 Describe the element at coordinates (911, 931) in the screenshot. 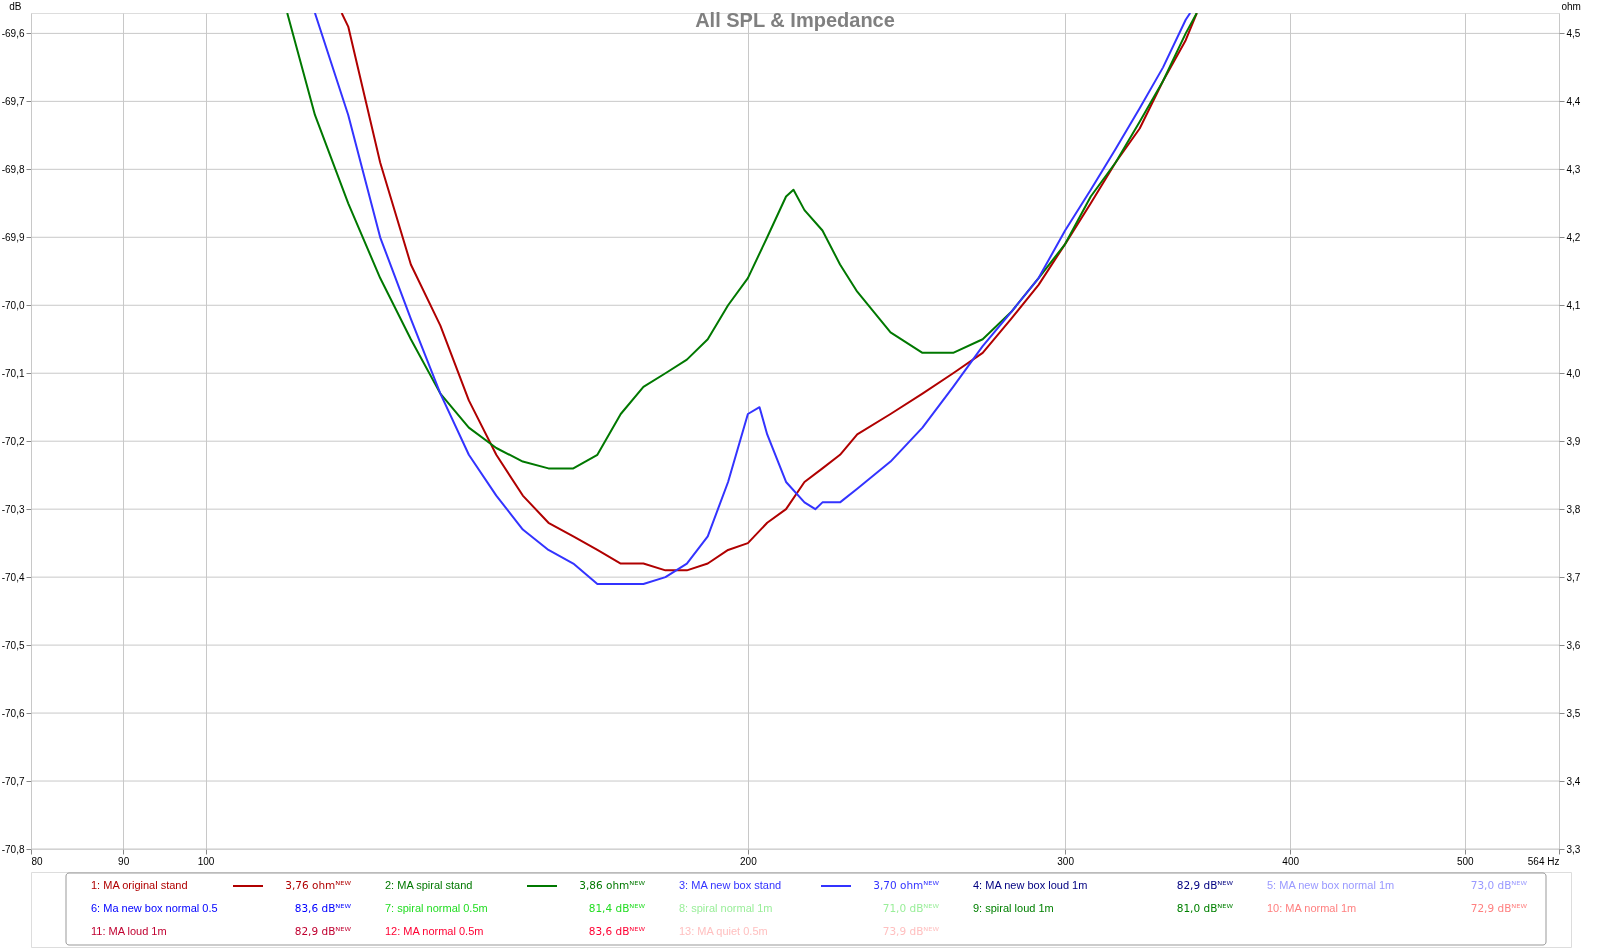

I see `text: 73,9 dBᴺᴱᵂ` at that location.